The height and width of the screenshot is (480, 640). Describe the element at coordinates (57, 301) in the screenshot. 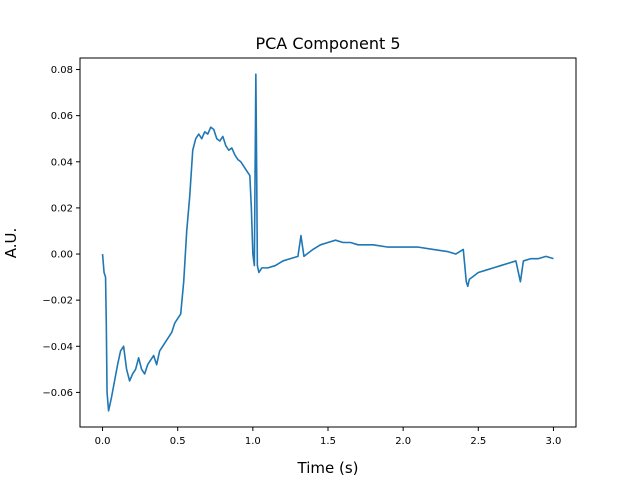

I see `y-tick-label: −0.02` at that location.